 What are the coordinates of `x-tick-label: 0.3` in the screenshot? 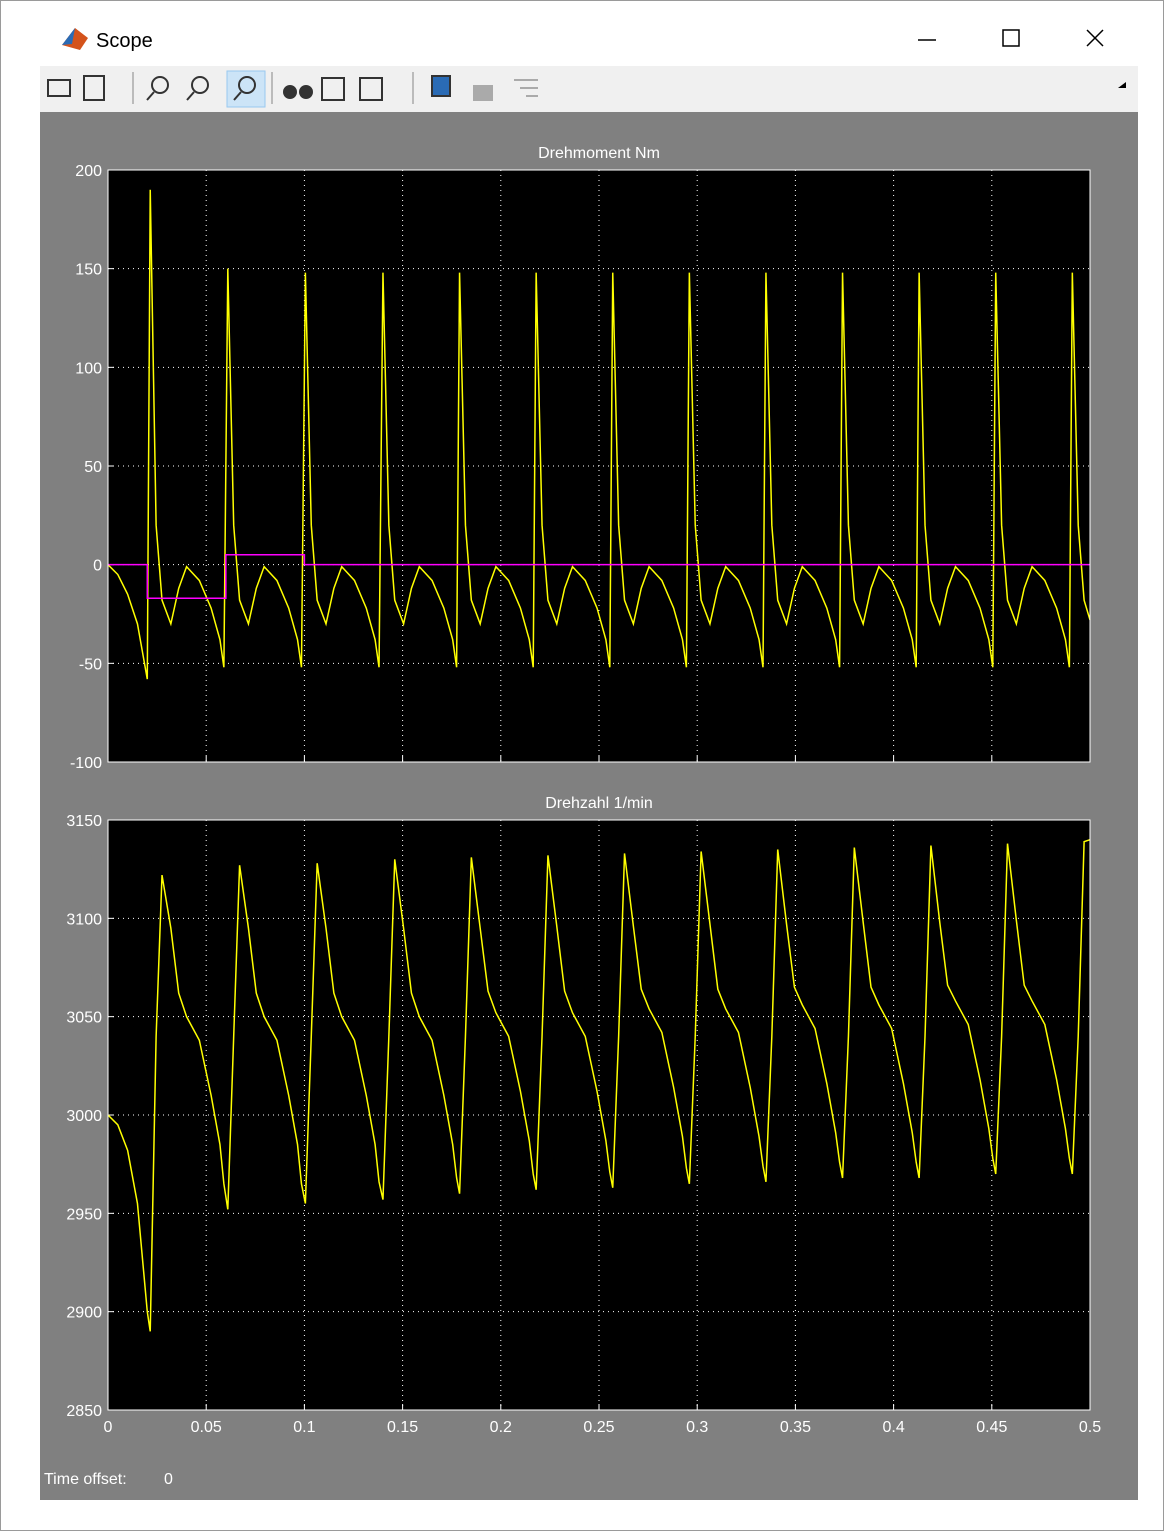 It's located at (697, 1427).